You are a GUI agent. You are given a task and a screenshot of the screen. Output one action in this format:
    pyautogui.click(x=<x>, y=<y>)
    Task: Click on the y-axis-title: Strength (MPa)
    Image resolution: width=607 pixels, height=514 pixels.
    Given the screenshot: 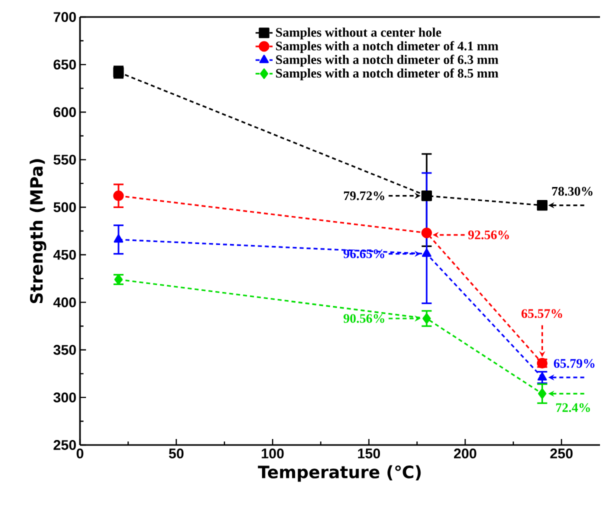 What is the action you would take?
    pyautogui.click(x=38, y=231)
    